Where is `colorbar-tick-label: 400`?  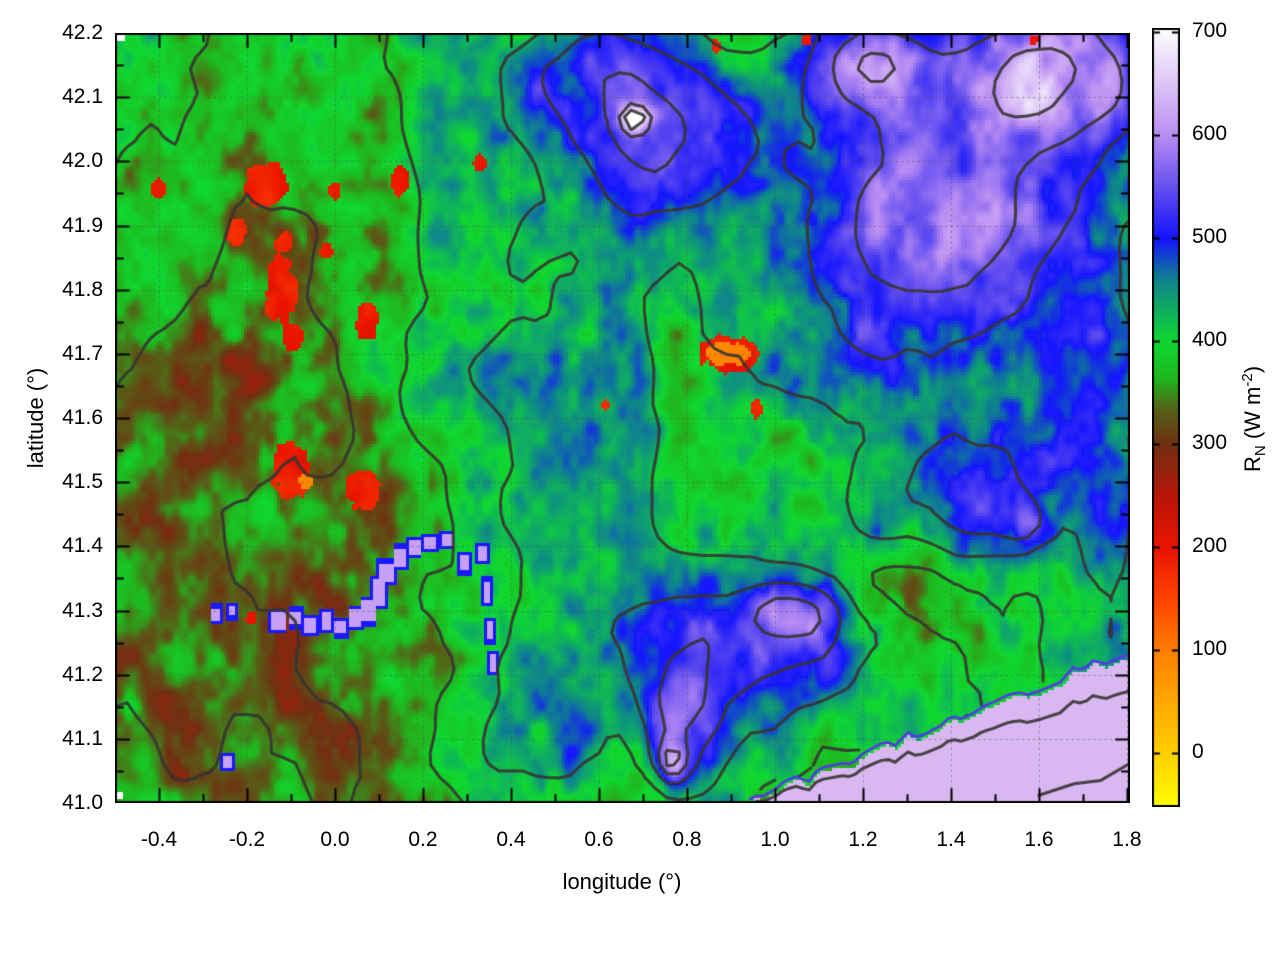 colorbar-tick-label: 400 is located at coordinates (1210, 340).